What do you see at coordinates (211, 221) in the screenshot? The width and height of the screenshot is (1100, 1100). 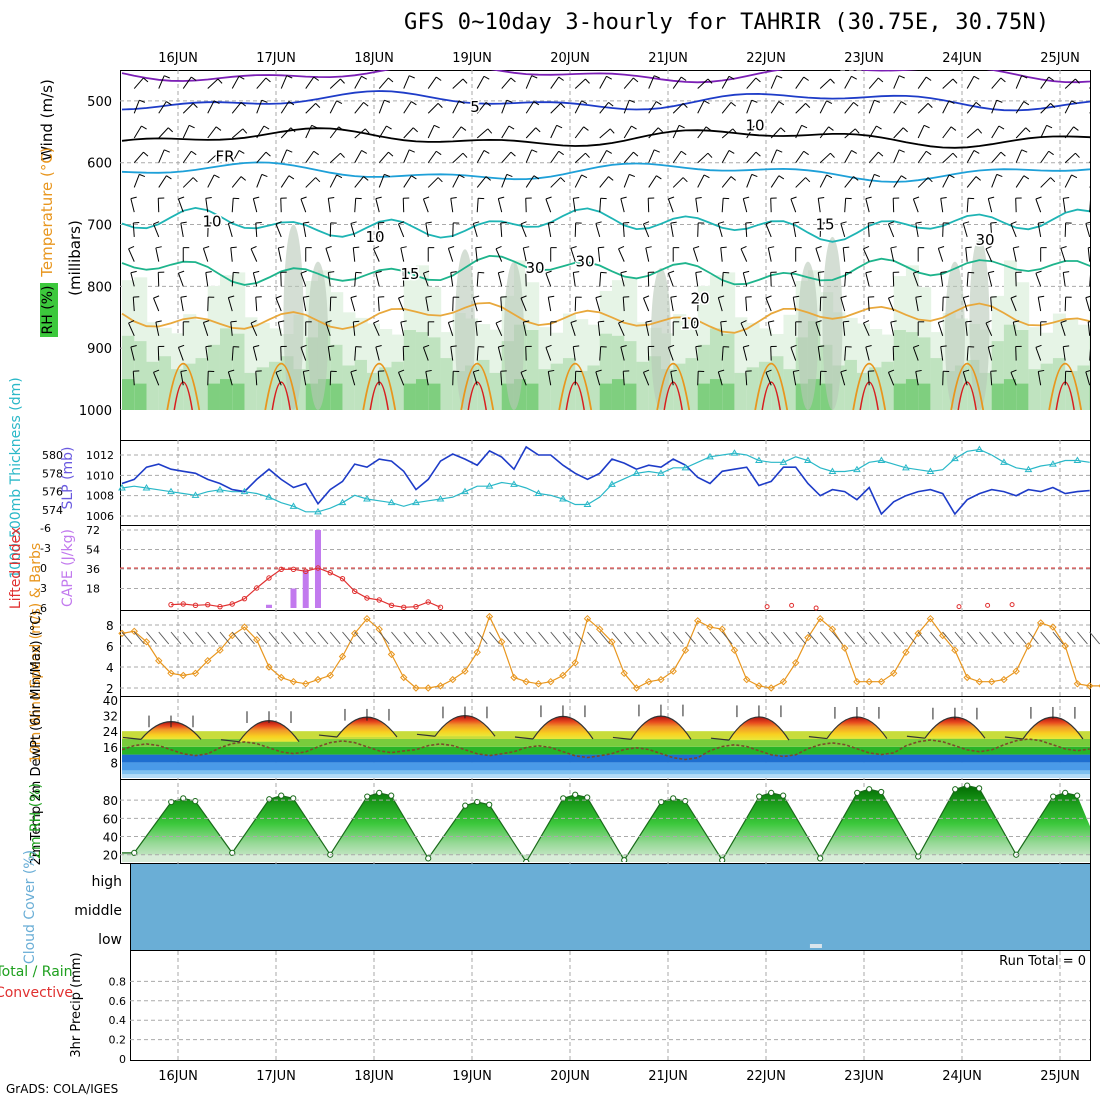 I see `contour-label: 10` at bounding box center [211, 221].